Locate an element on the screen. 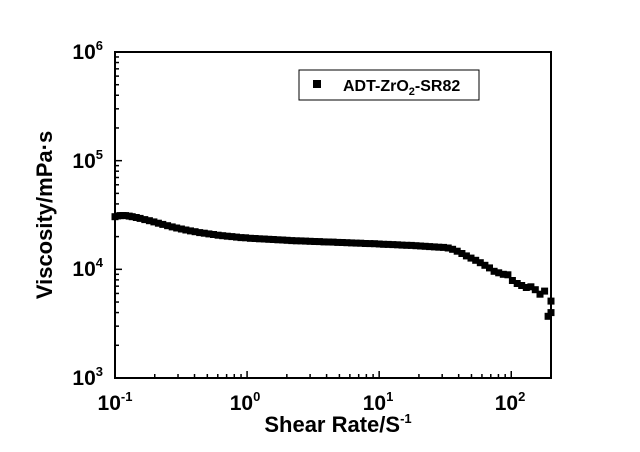  legend-marker is located at coordinates (317, 84).